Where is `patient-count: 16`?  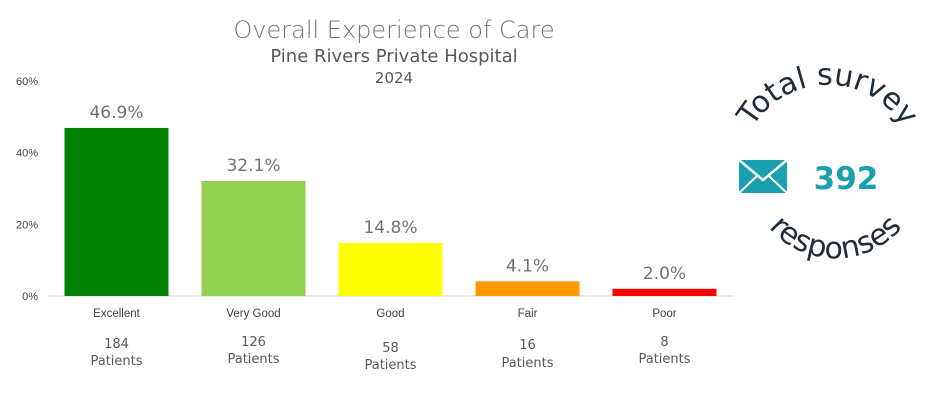
patient-count: 16 is located at coordinates (527, 345).